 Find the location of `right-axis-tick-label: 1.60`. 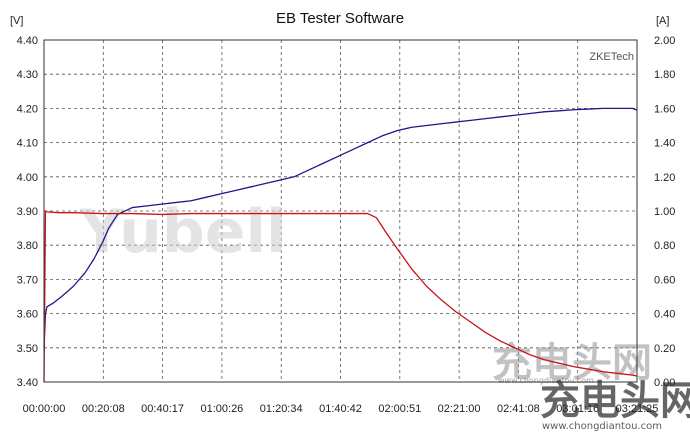

right-axis-tick-label: 1.60 is located at coordinates (664, 109).